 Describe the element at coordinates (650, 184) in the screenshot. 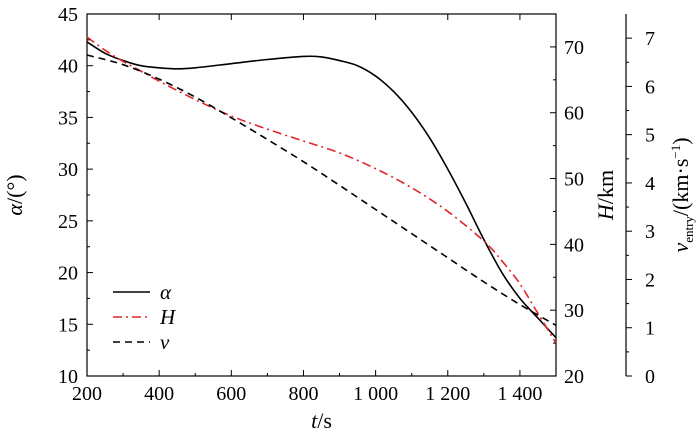

I see `y-right2-tick-label: 4` at that location.